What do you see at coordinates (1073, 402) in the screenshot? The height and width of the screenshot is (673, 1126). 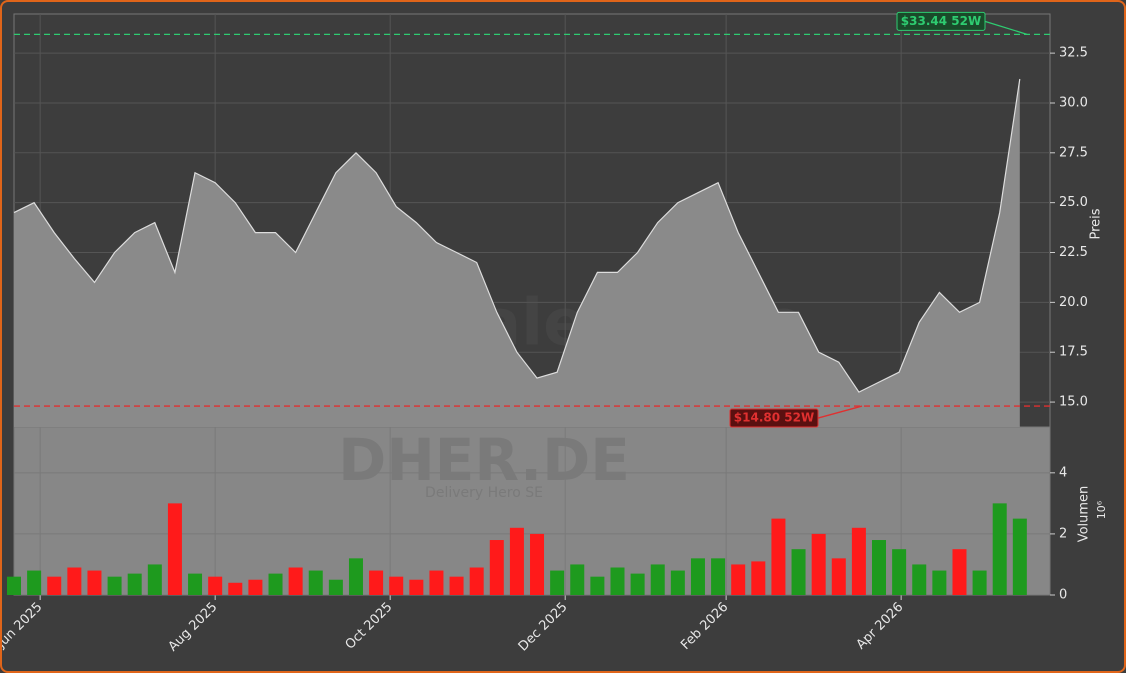 I see `y-tick-label: 15.0` at bounding box center [1073, 402].